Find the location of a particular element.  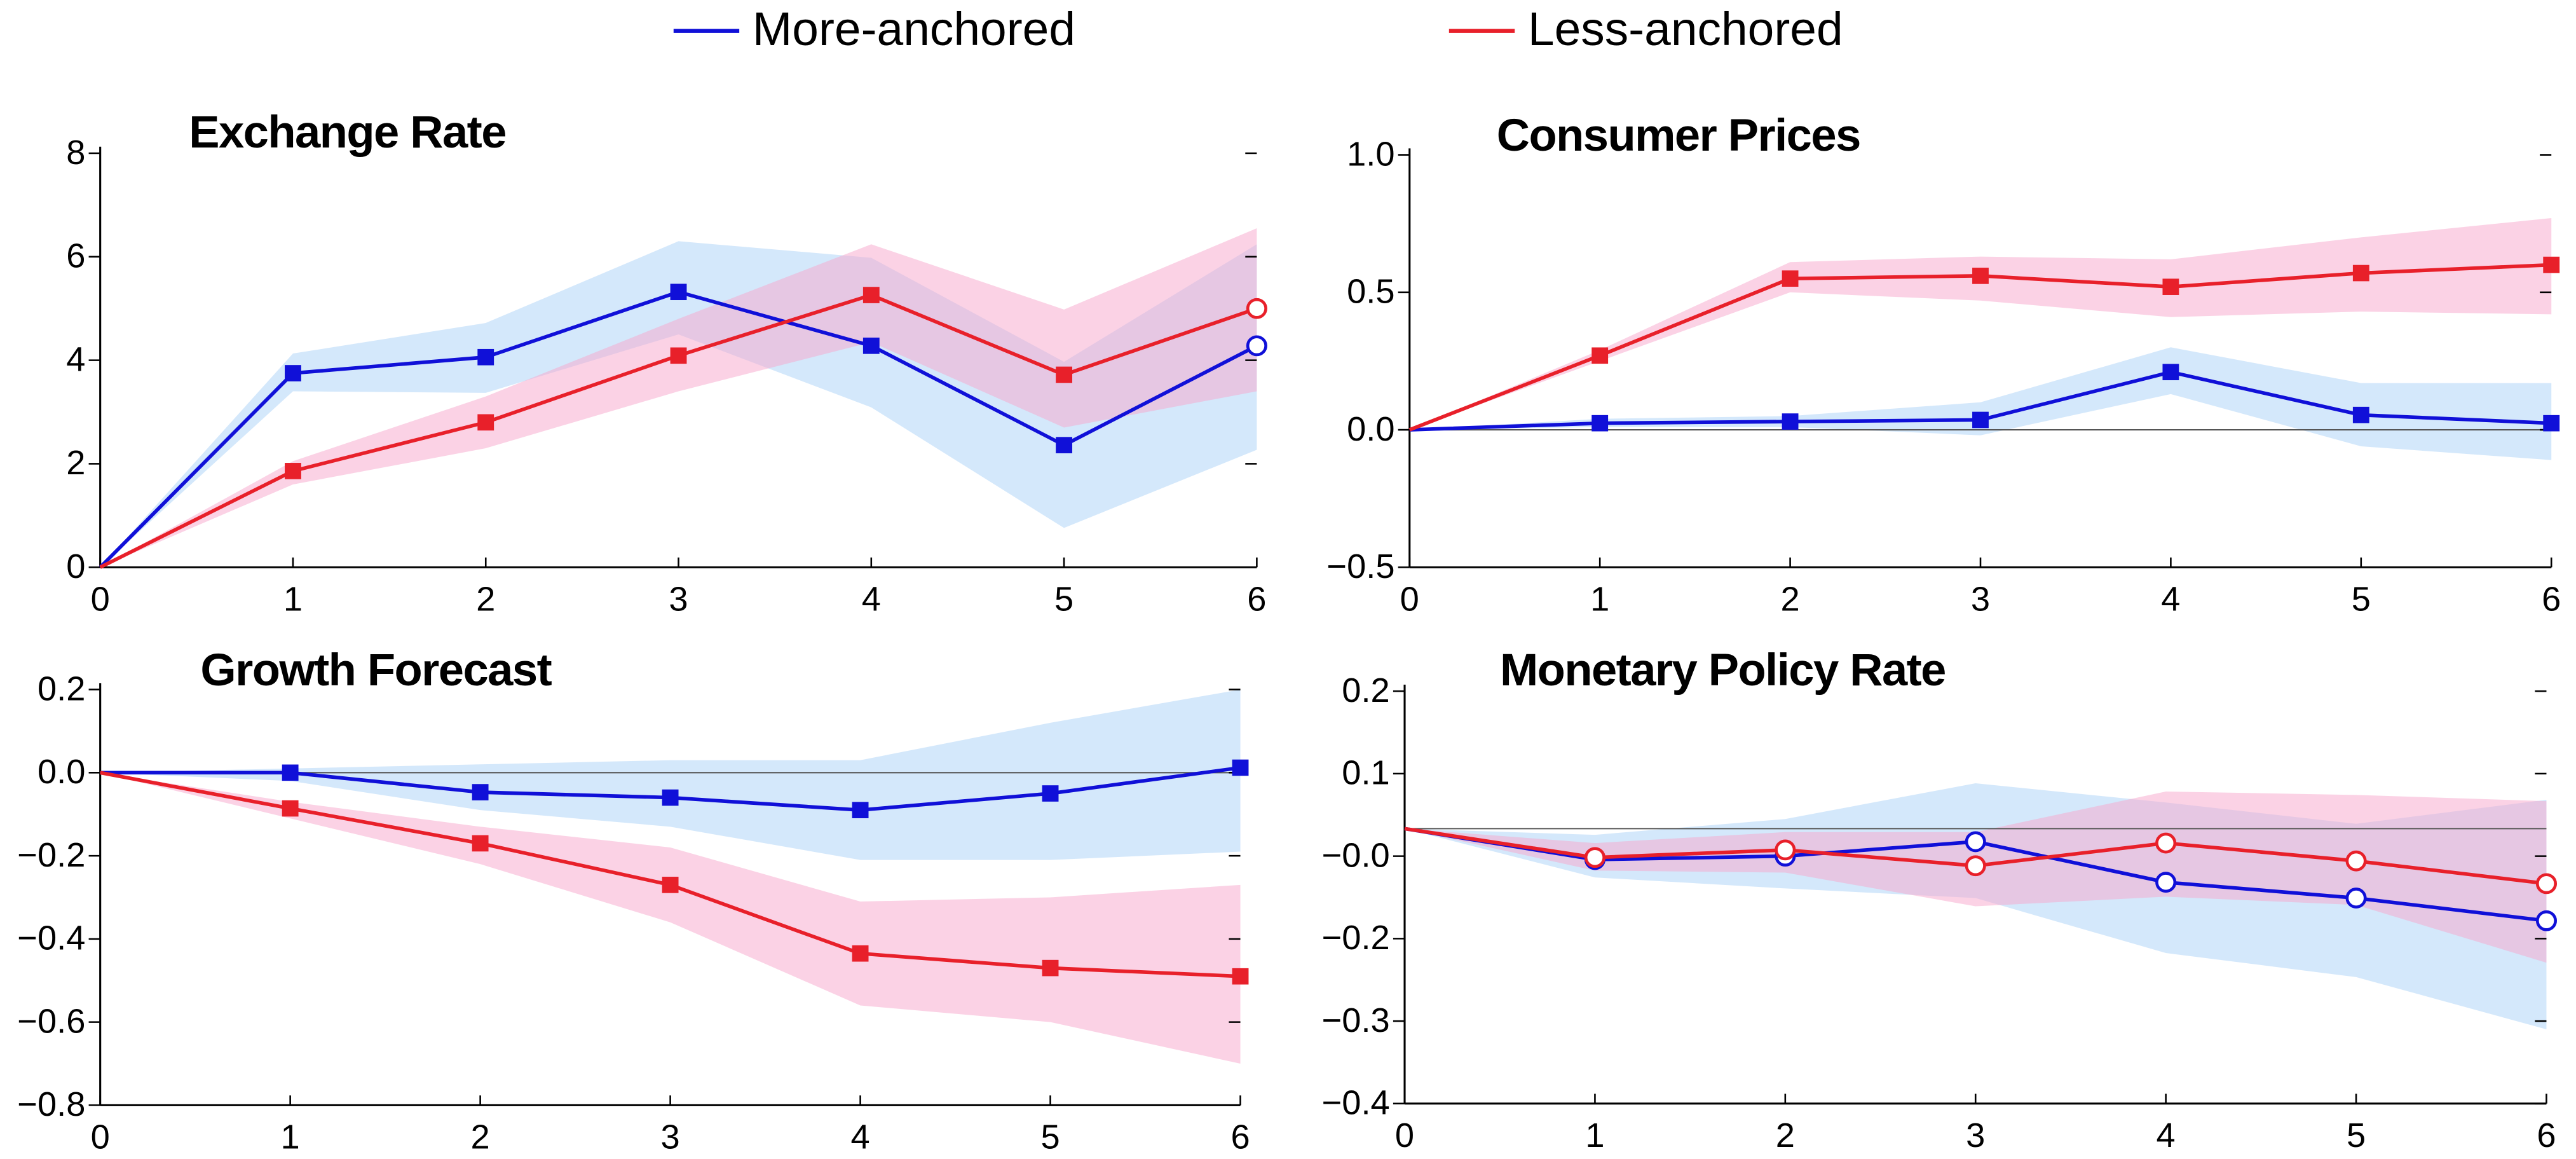

y-tick-label: 6 is located at coordinates (75, 256).